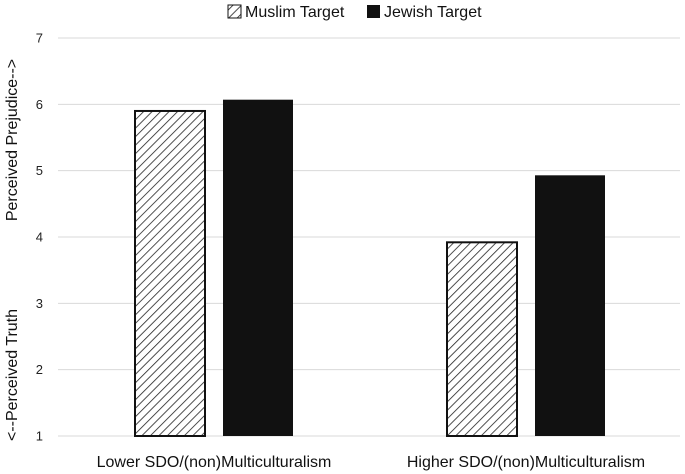  I want to click on category-label-higher: Higher SDO/(non)Multiculturalism, so click(526, 462).